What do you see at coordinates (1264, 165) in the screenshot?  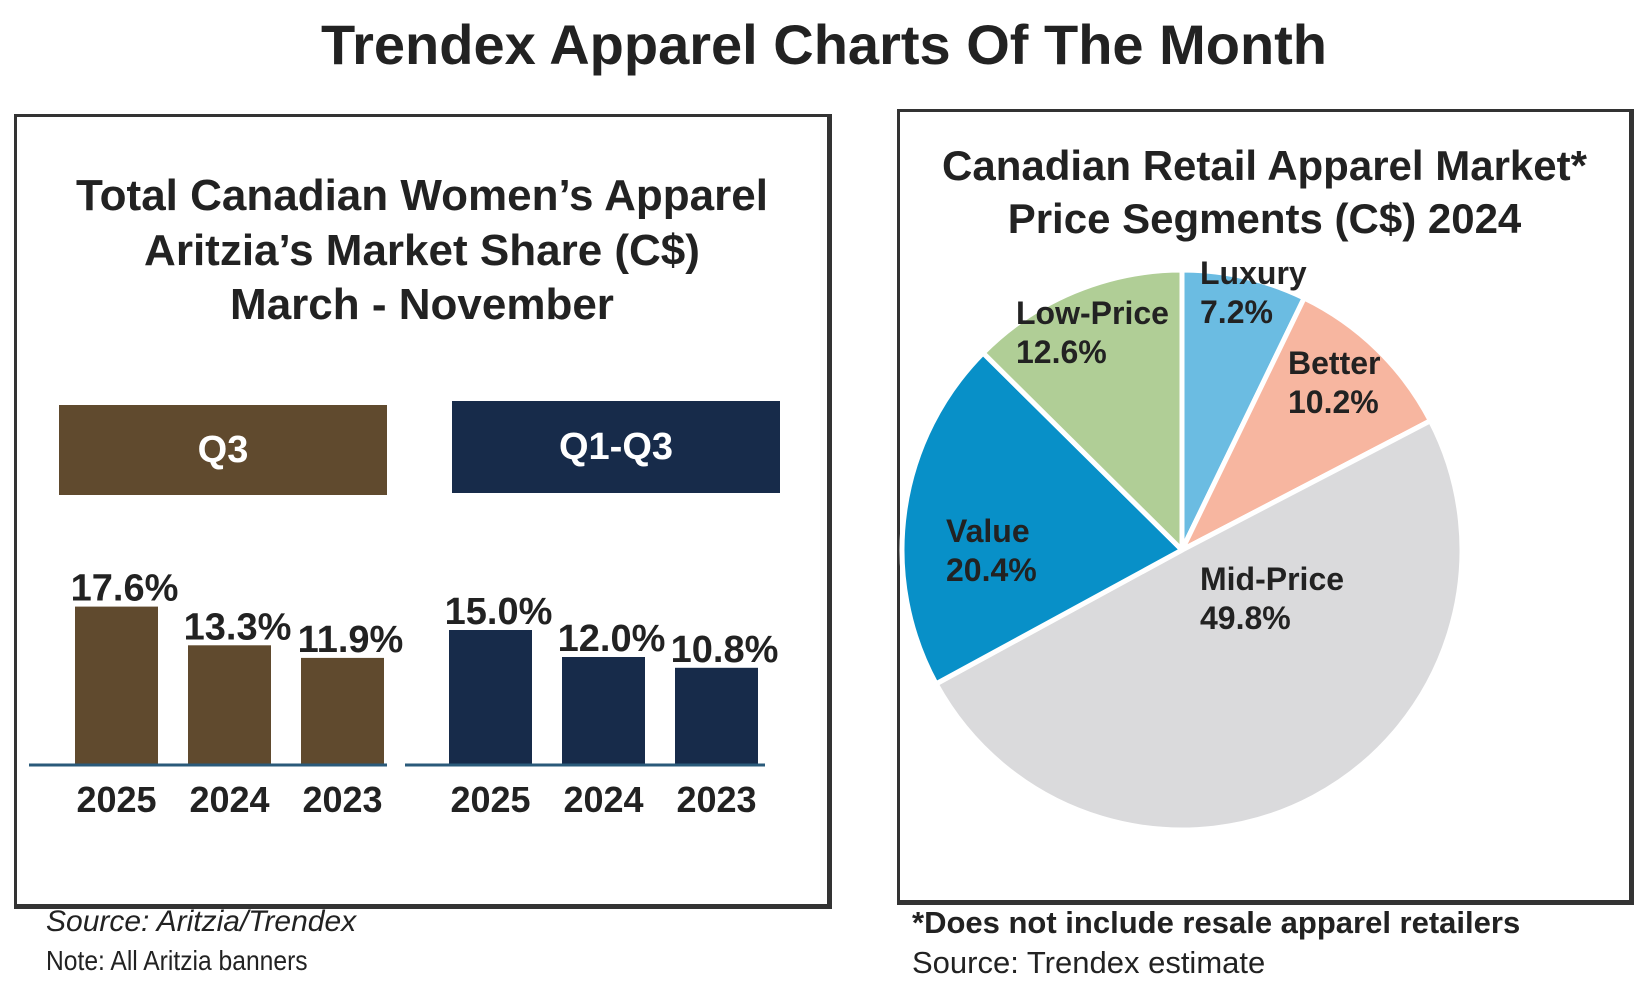 I see `pie-chart-title-line-1: Canadian Retail Apparel Market*` at bounding box center [1264, 165].